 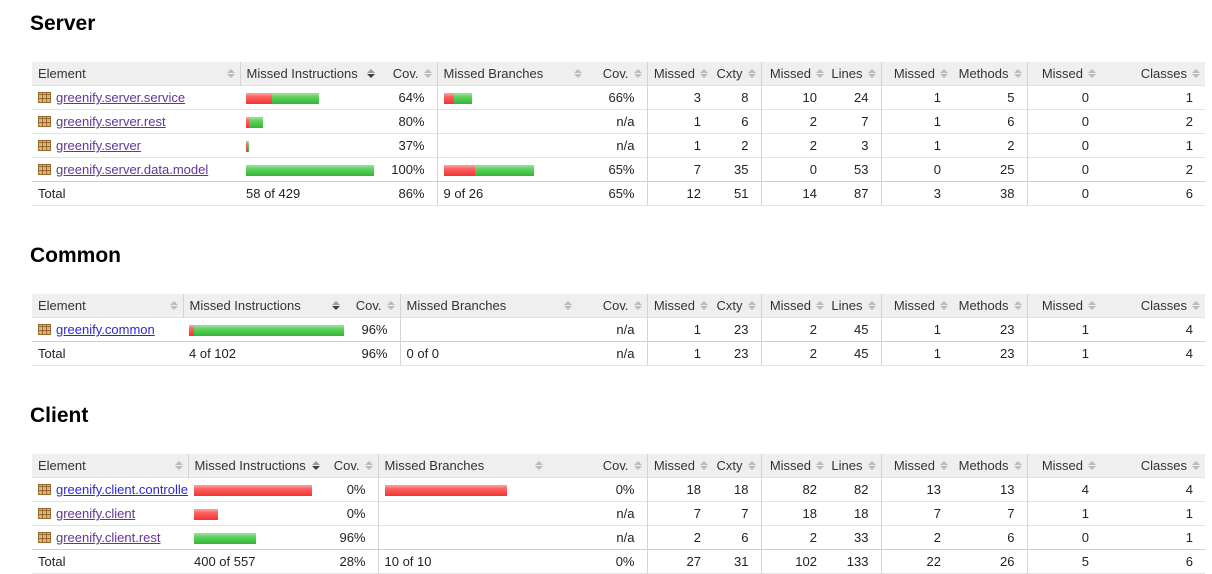 I want to click on header-cell-content: Methods, so click(x=990, y=465).